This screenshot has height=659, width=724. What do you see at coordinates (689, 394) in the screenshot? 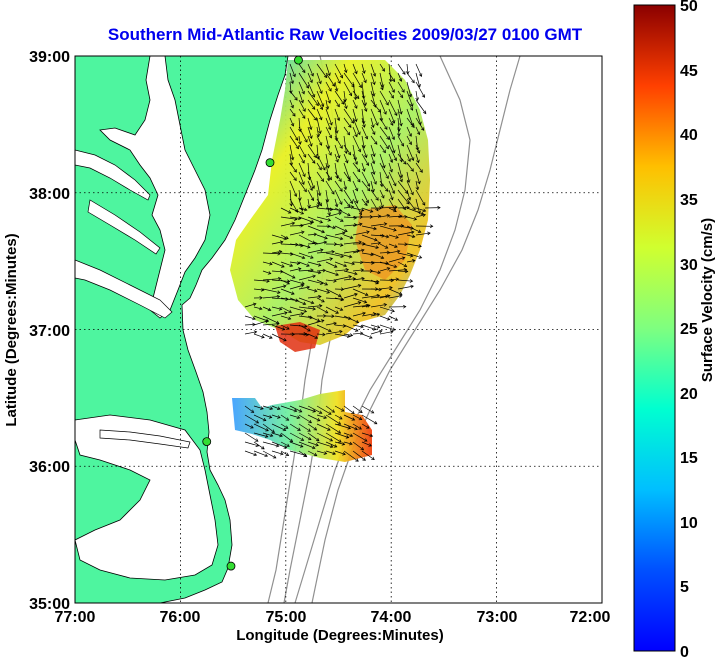
I see `colorbar-tick-label: 20` at bounding box center [689, 394].